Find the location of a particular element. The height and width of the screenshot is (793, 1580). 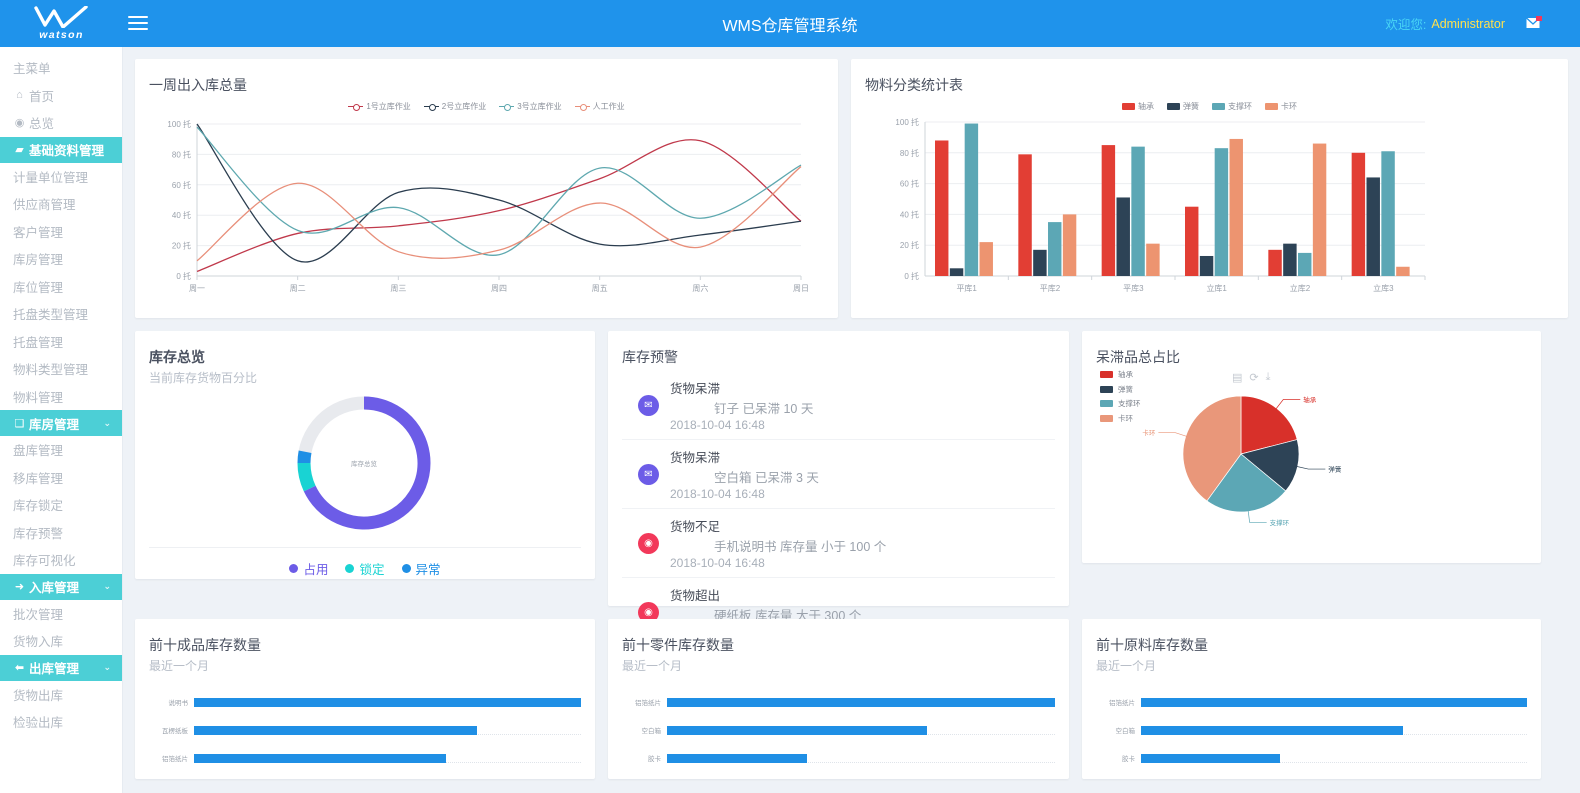

y-tick-label: 0 托 is located at coordinates (183, 276).